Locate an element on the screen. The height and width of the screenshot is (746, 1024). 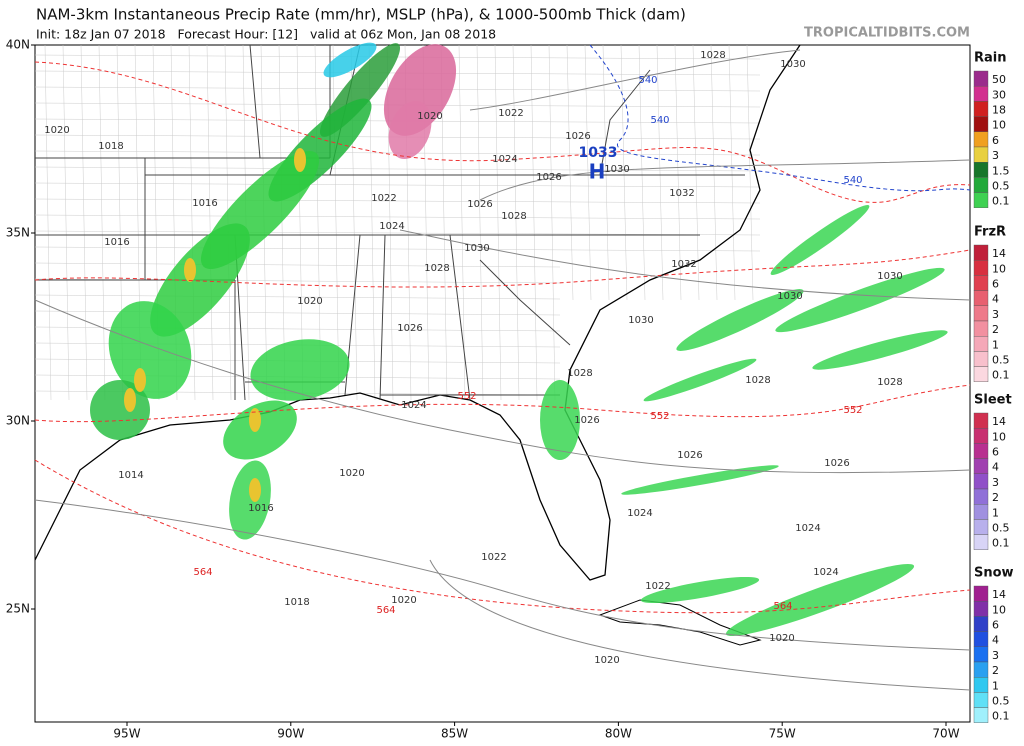
isobar-label: 1014 is located at coordinates (130, 475).